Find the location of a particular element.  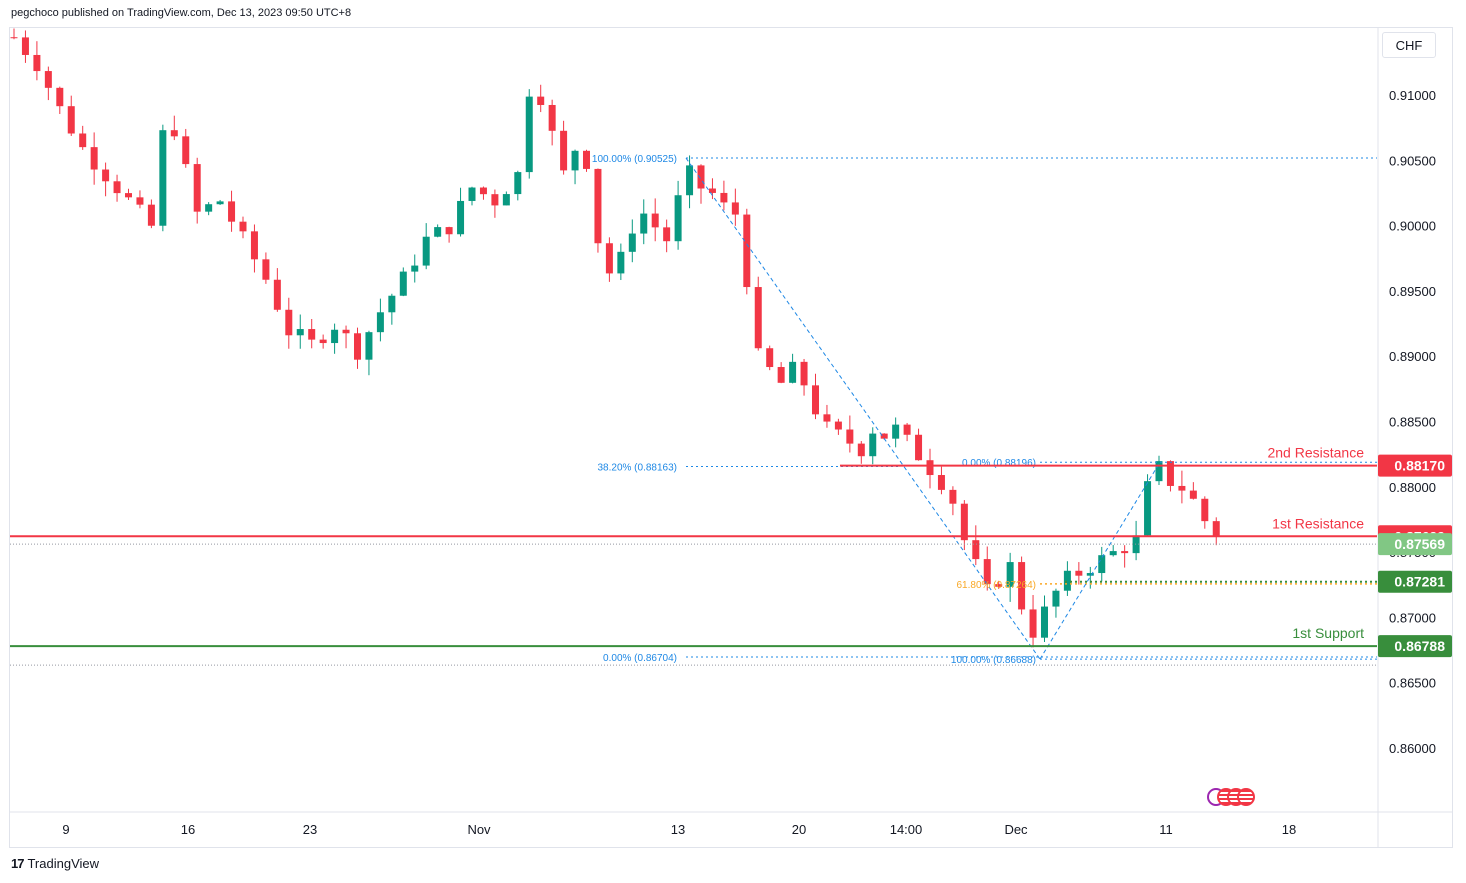

tradingview-logo: 17 TradingView is located at coordinates (55, 863).